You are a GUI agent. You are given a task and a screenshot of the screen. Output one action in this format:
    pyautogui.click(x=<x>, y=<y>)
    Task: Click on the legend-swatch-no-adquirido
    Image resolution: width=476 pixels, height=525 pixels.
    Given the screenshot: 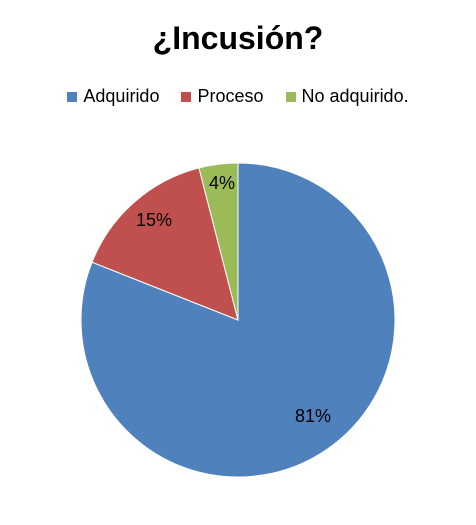 What is the action you would take?
    pyautogui.click(x=290, y=96)
    